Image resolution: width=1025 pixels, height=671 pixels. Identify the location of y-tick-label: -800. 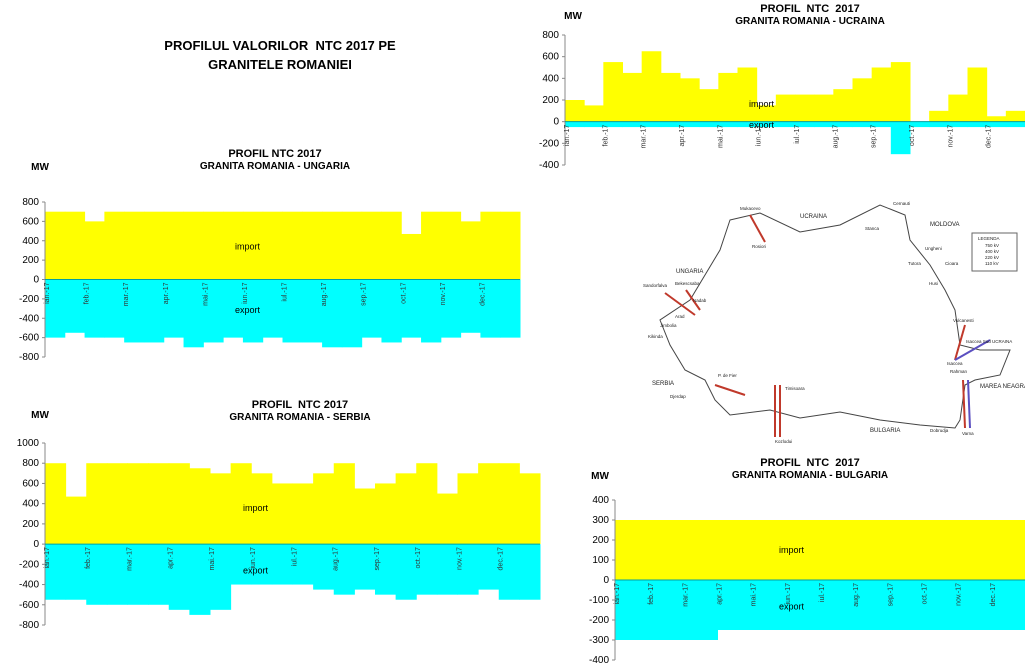
(29, 357).